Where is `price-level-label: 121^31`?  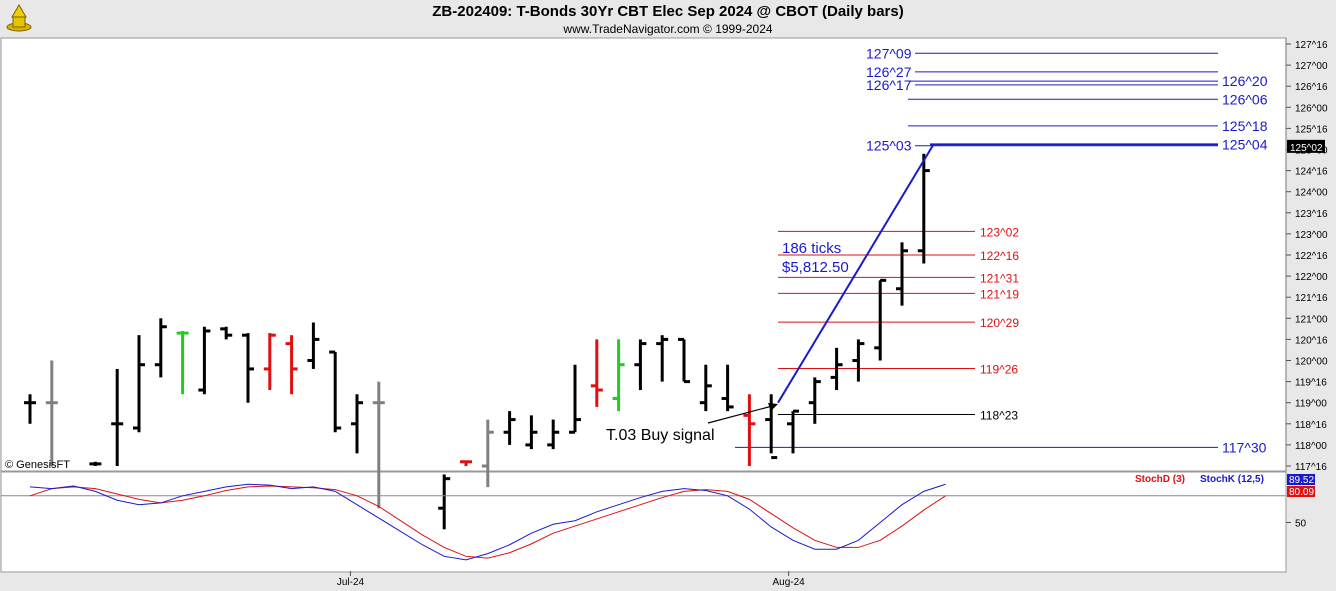 price-level-label: 121^31 is located at coordinates (999, 278).